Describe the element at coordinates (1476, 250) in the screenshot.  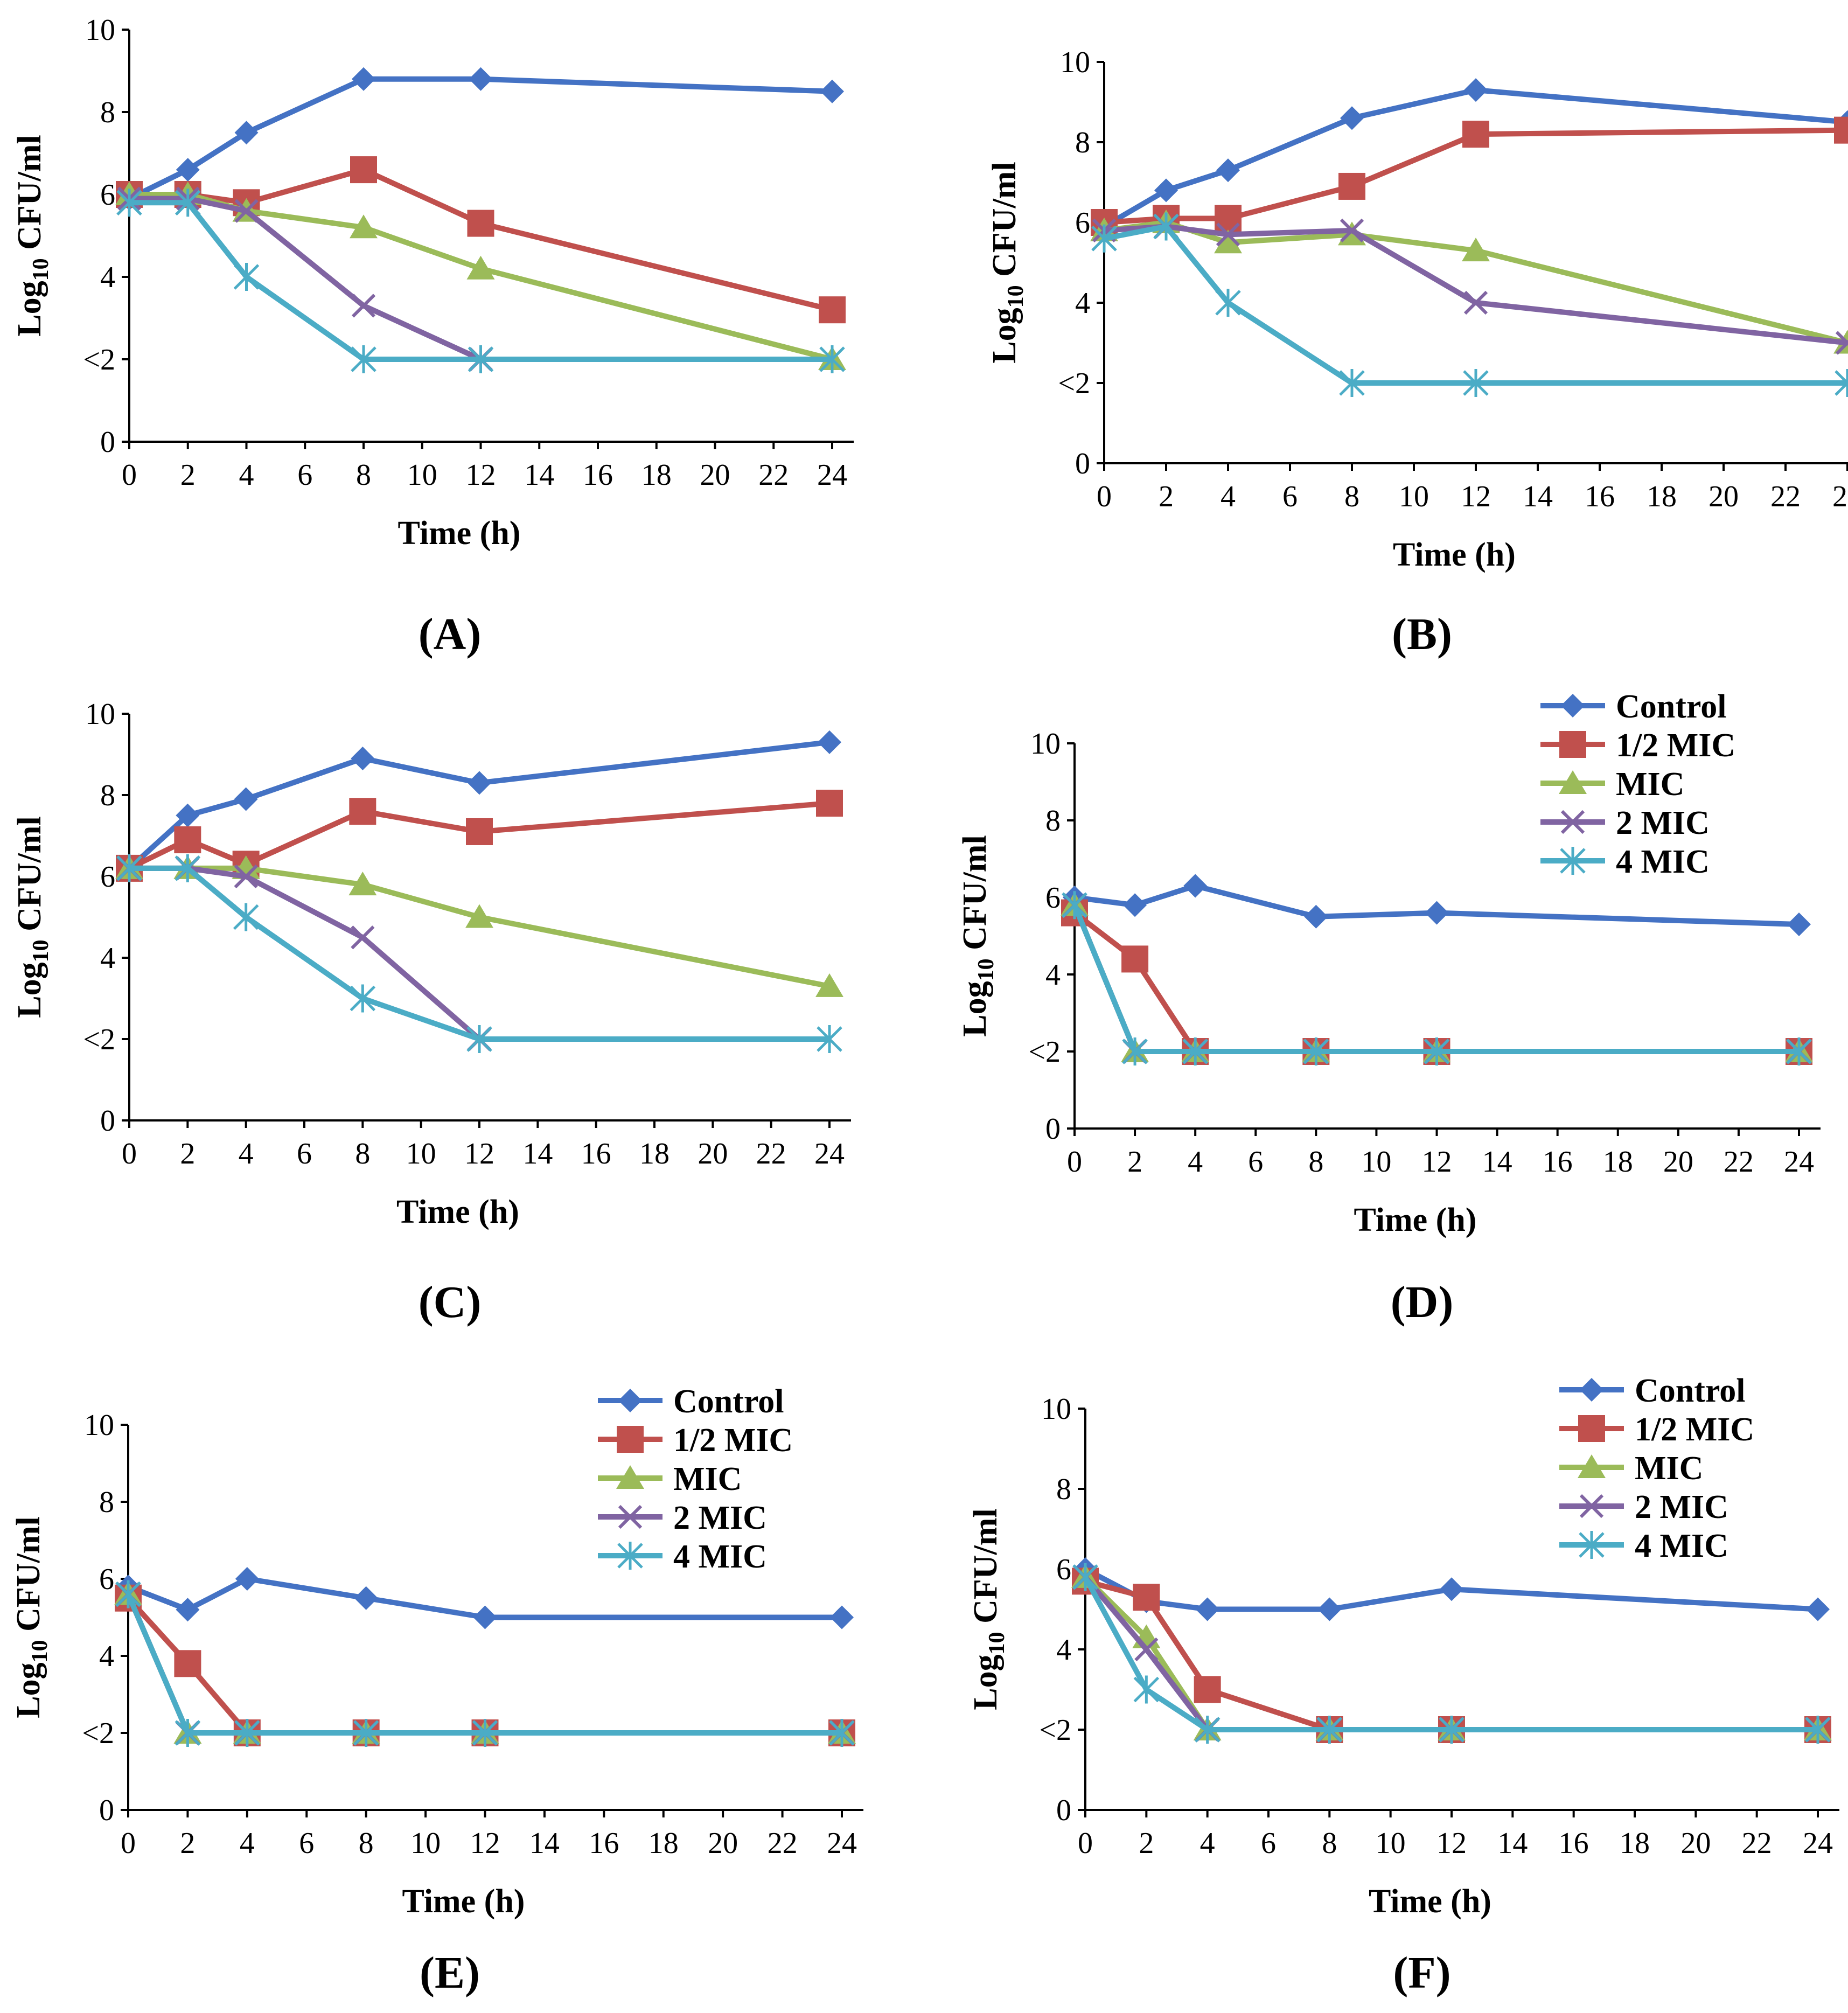
I see `data-point-mic` at that location.